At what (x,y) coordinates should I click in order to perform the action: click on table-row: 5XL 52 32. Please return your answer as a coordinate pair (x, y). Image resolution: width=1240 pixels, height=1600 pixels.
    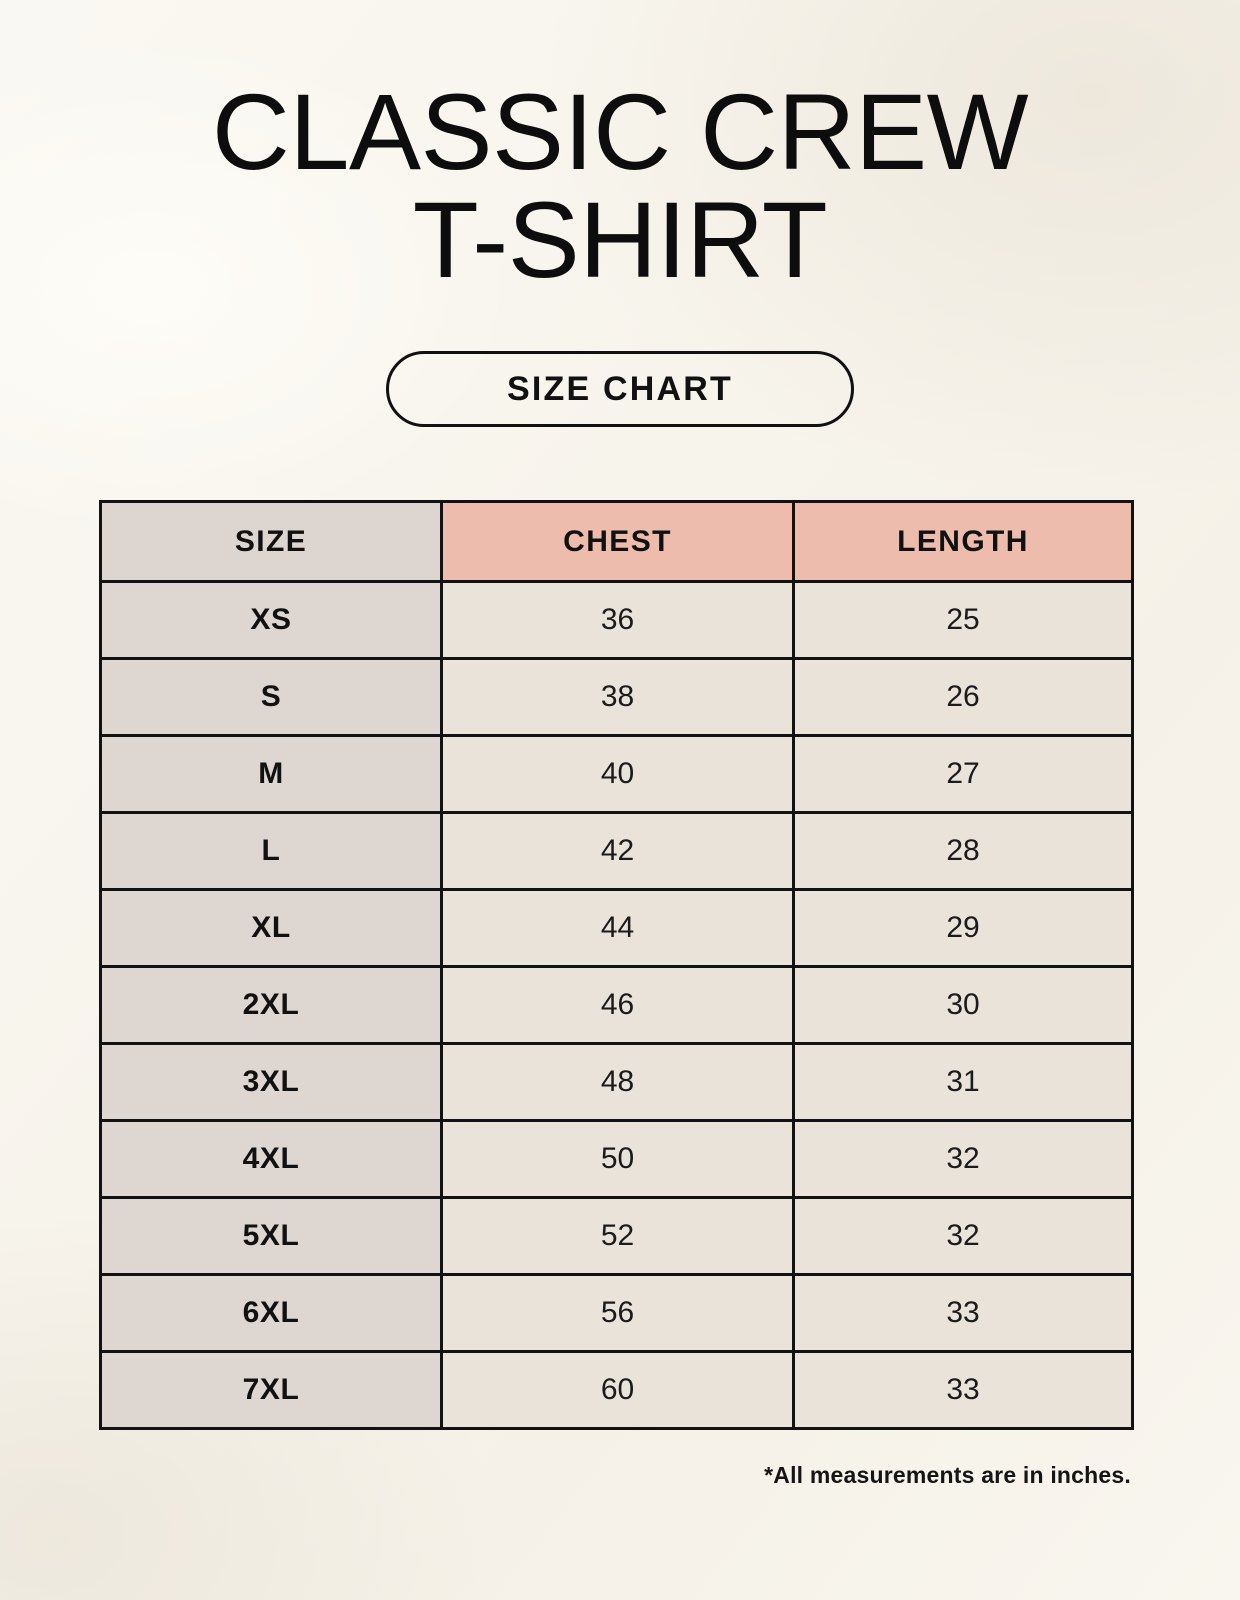
    Looking at the image, I should click on (616, 1236).